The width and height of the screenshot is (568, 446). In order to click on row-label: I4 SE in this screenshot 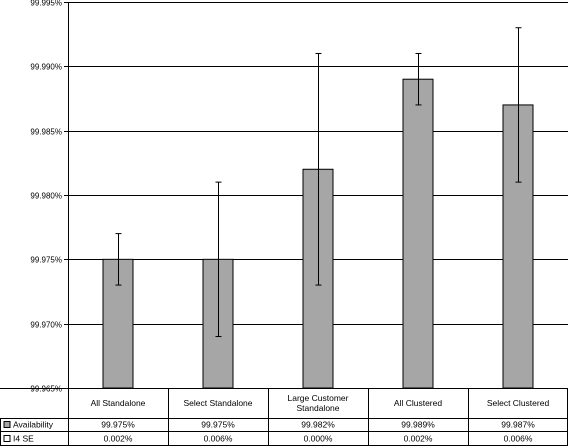, I will do `click(23, 439)`.